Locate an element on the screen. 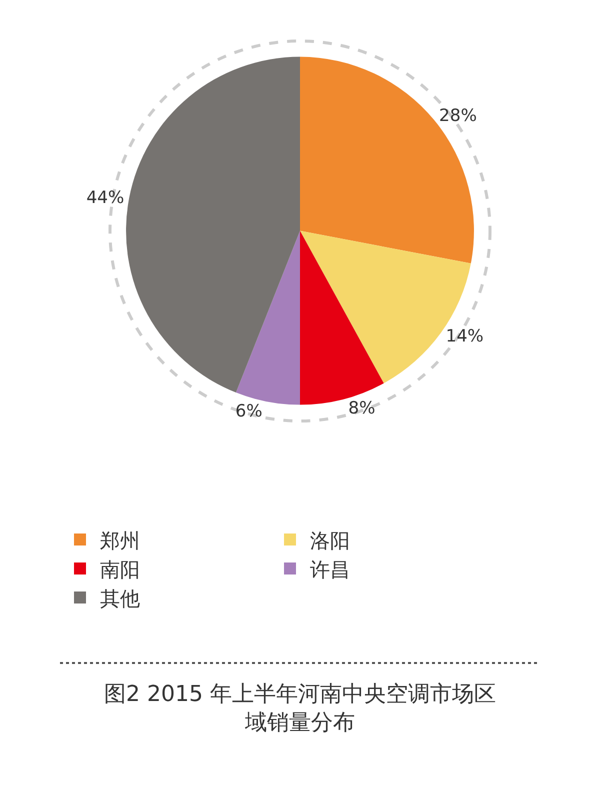  data-label: 14% is located at coordinates (465, 336).